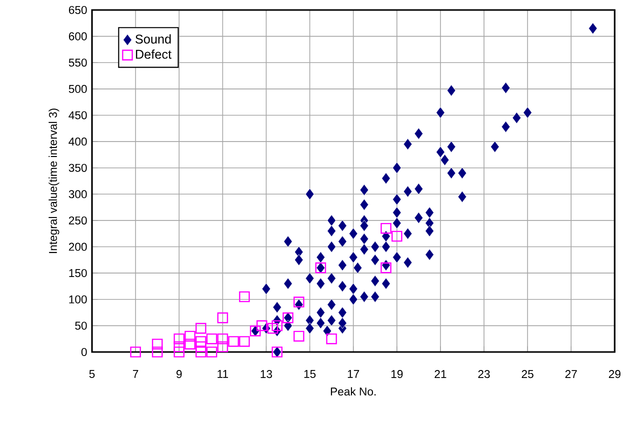 The height and width of the screenshot is (433, 626). What do you see at coordinates (153, 39) in the screenshot?
I see `legend-label: Sound` at bounding box center [153, 39].